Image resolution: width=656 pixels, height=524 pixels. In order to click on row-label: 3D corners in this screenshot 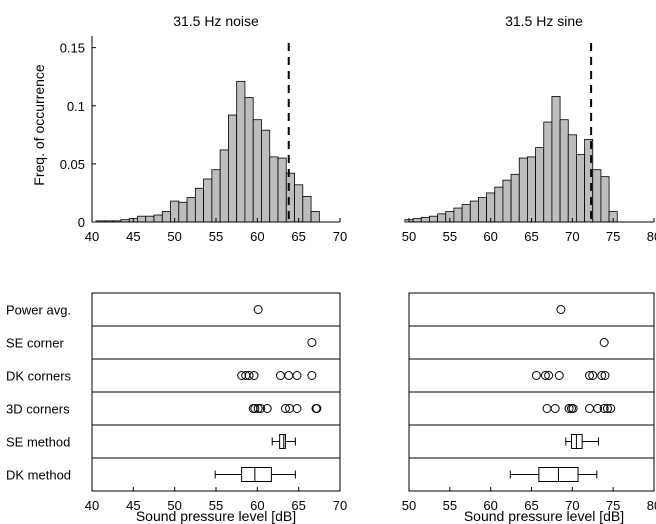, I will do `click(38, 409)`.